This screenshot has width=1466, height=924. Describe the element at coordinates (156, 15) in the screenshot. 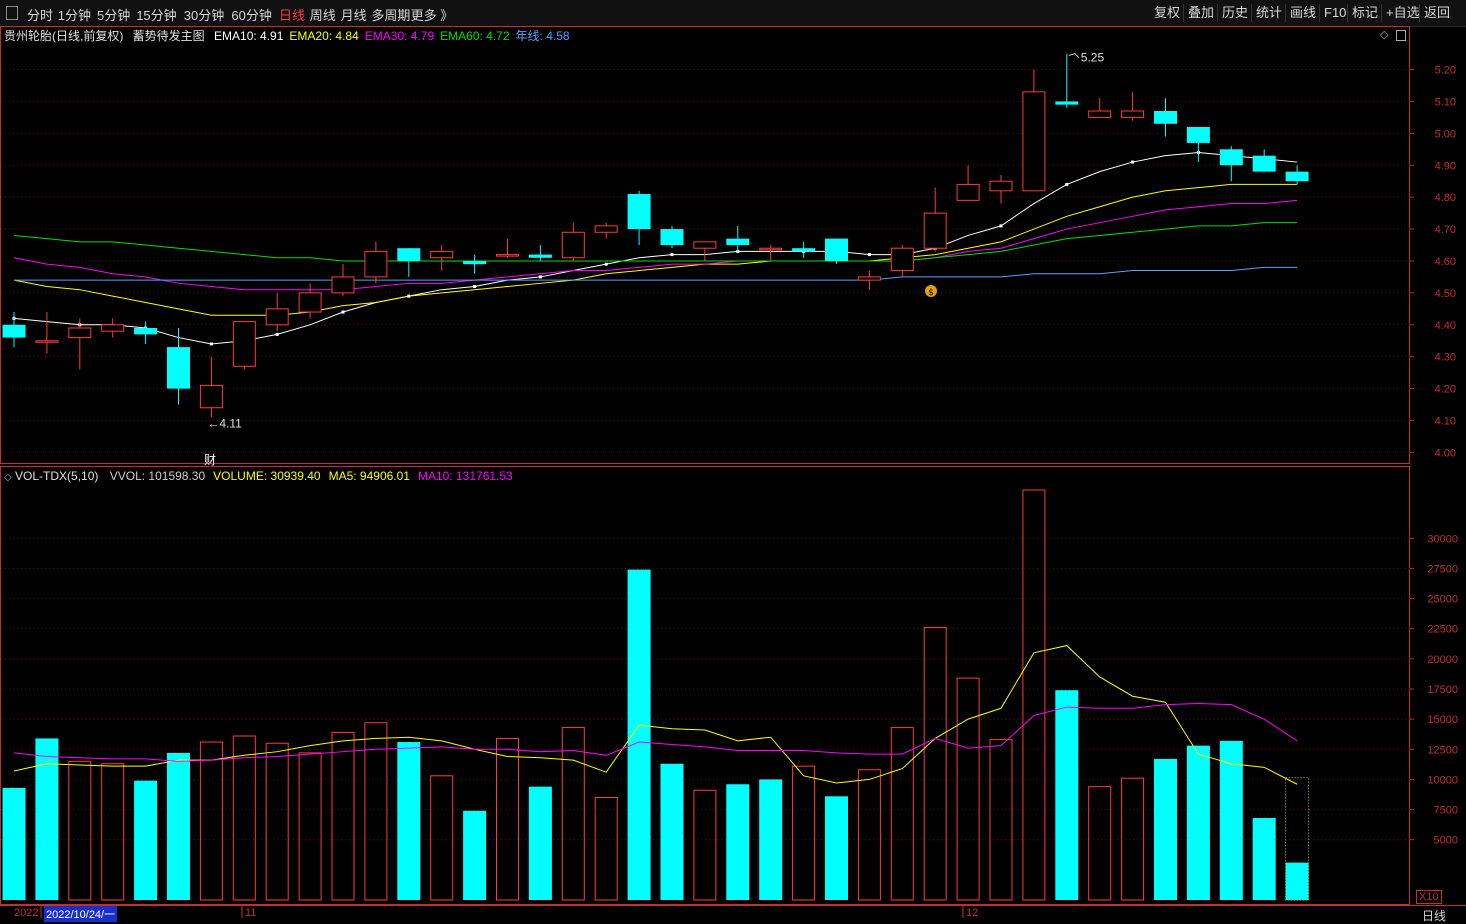

I see `period-tab-3: 15分钟` at that location.